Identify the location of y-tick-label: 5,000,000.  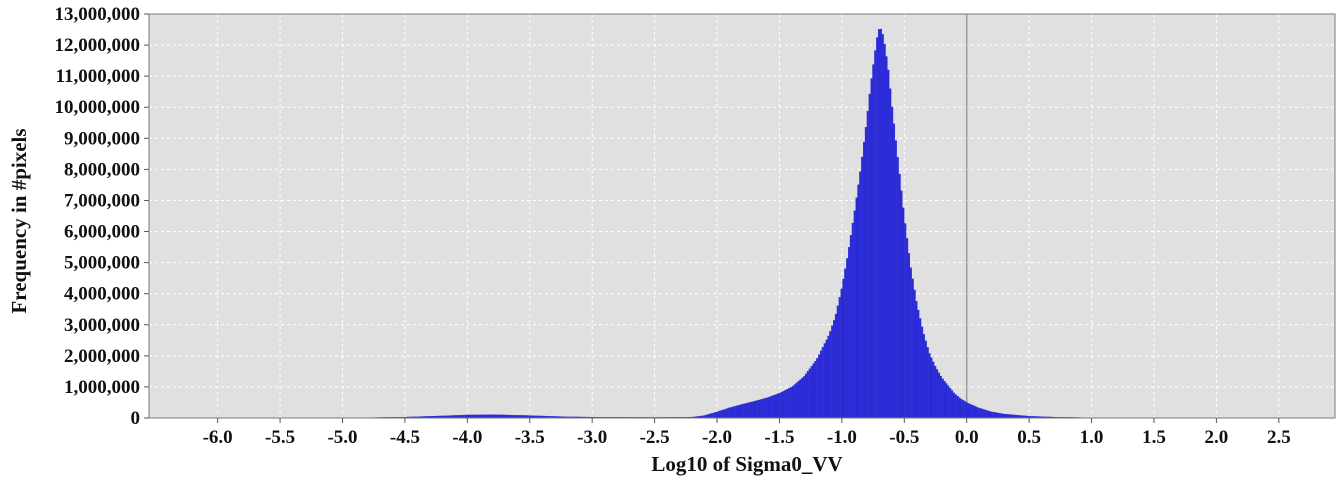
(102, 263).